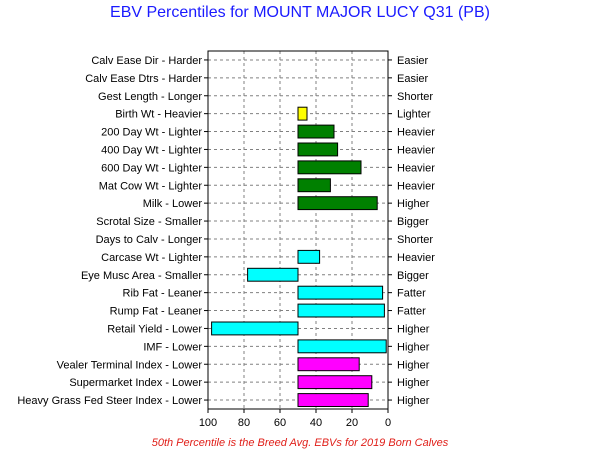 The height and width of the screenshot is (455, 600). I want to click on row-left-label: Birth Wt - Heavier, so click(158, 115).